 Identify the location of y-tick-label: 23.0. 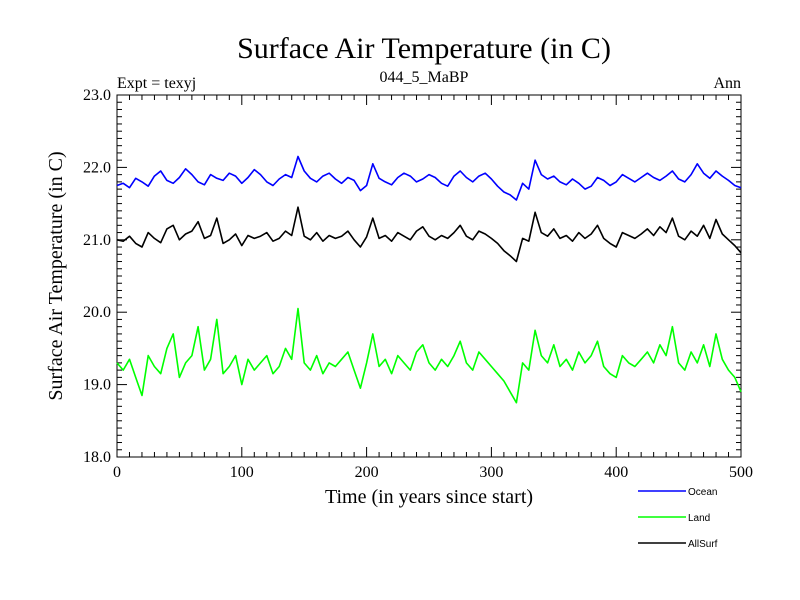
(97, 95).